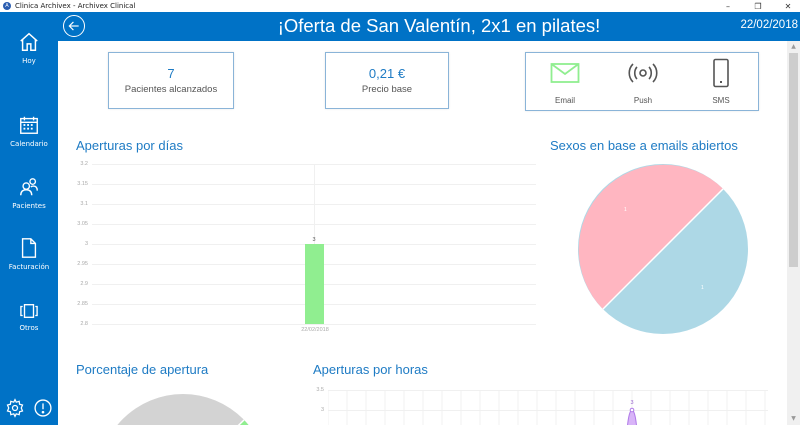  Describe the element at coordinates (29, 409) in the screenshot. I see `sidebar-bottom` at that location.